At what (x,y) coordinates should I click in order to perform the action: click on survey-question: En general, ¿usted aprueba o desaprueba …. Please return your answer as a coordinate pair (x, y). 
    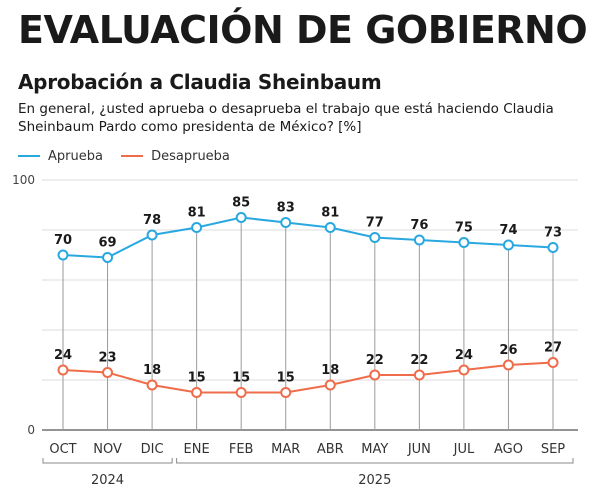
    Looking at the image, I should click on (286, 118).